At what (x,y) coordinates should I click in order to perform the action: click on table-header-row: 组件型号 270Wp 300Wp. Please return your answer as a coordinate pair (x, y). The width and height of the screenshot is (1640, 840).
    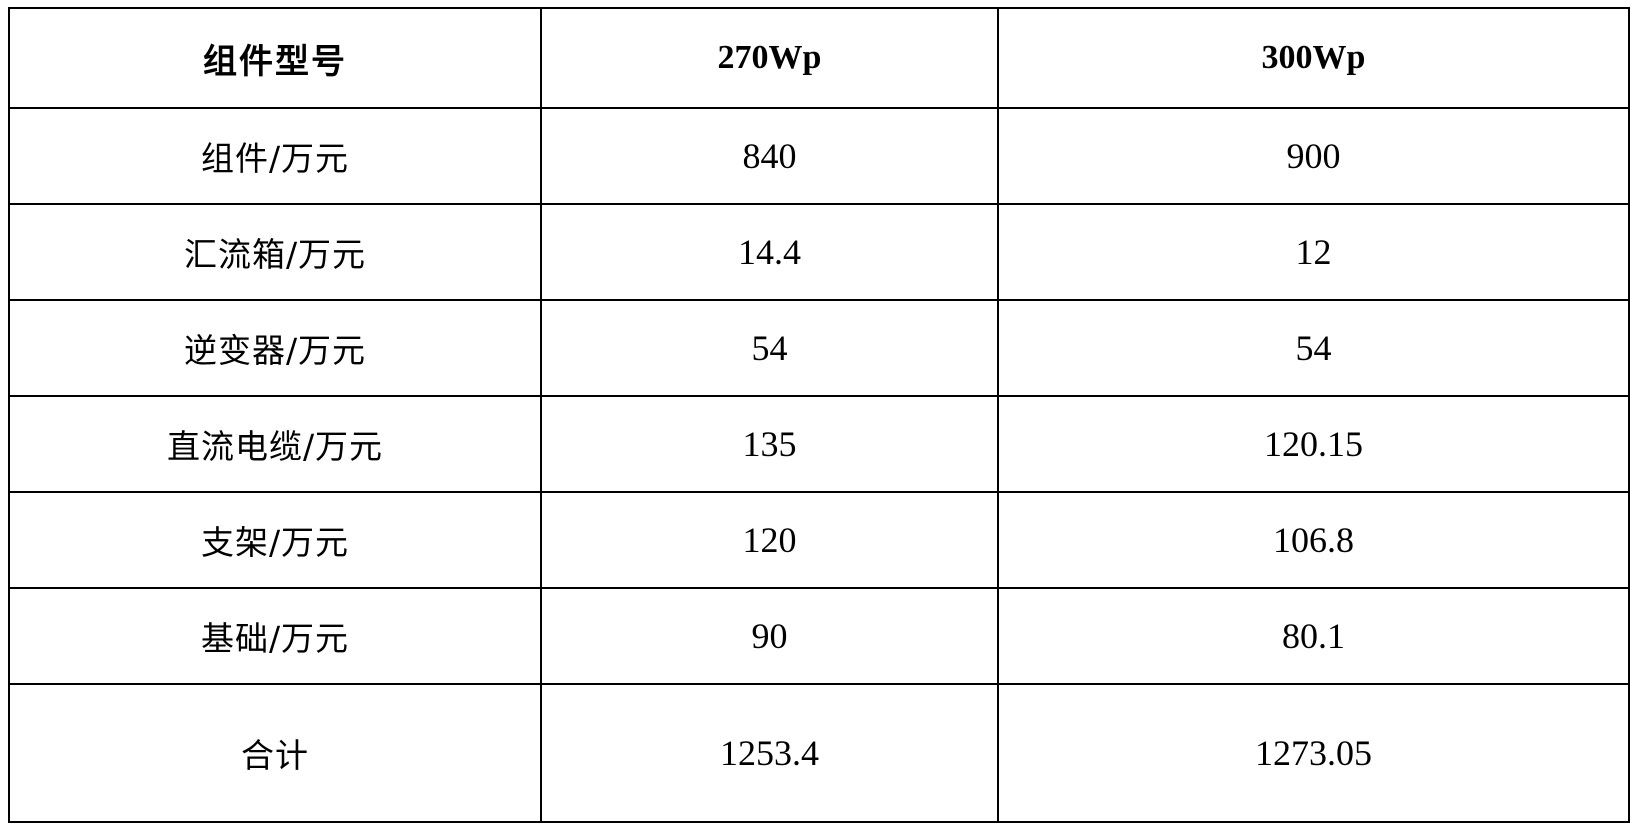
    Looking at the image, I should click on (819, 58).